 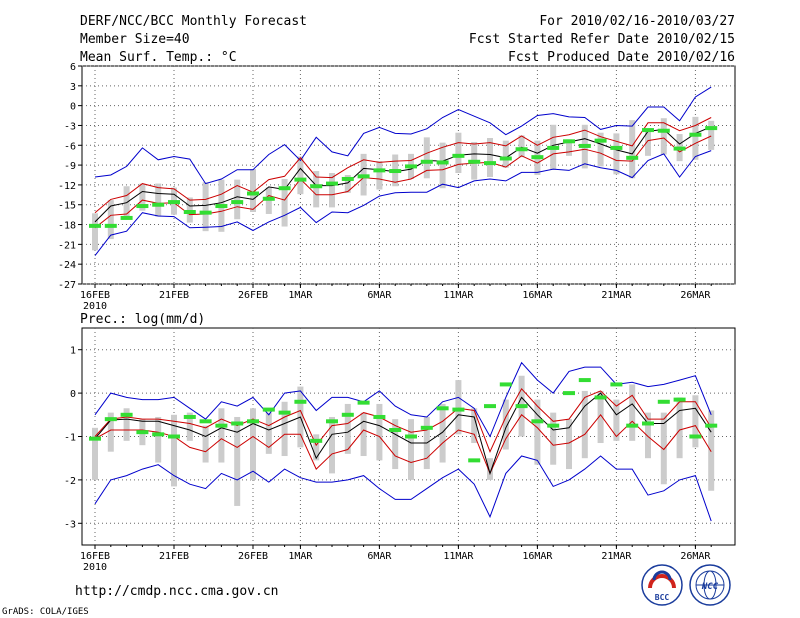 What do you see at coordinates (695, 295) in the screenshot?
I see `x-tick-label: 26MAR` at bounding box center [695, 295].